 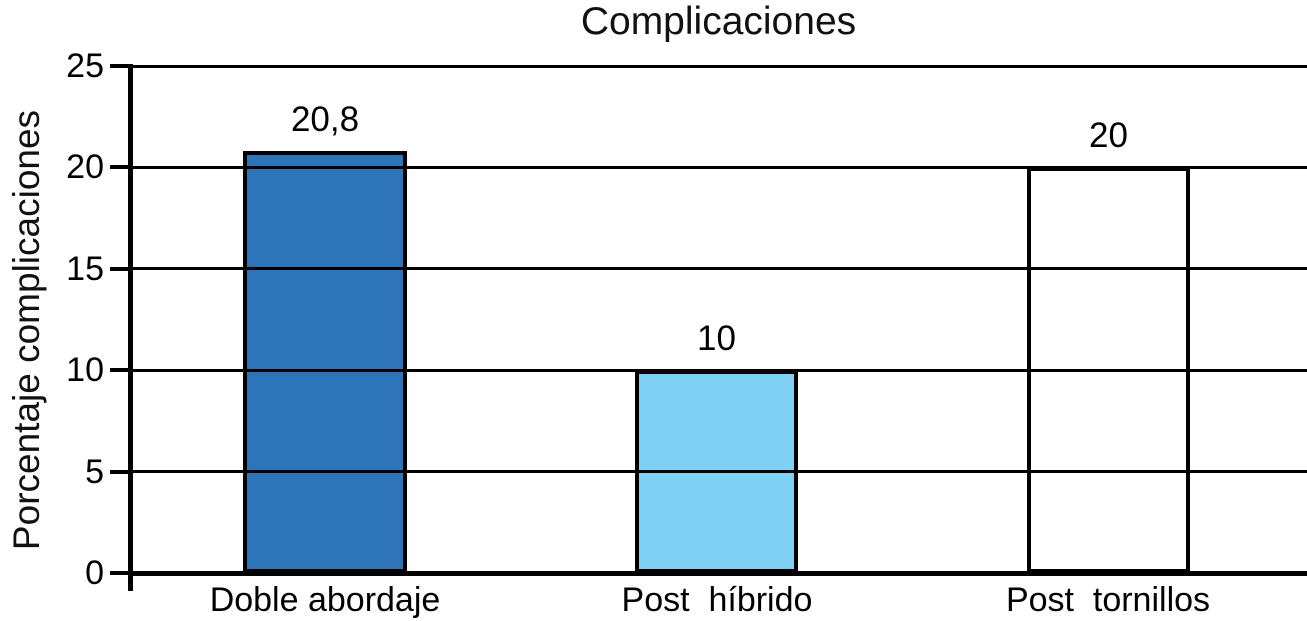 I want to click on y-axis-tick-marks, so click(x=121, y=319).